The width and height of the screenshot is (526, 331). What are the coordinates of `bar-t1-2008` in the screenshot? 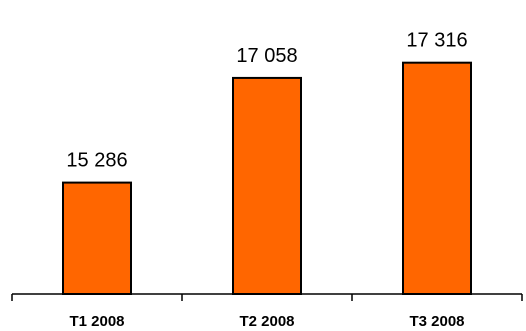 It's located at (97, 238).